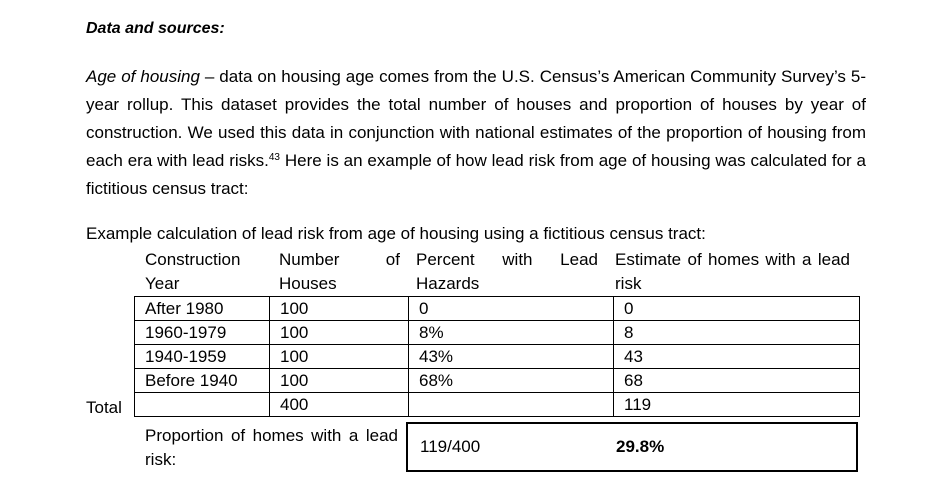 This screenshot has width=928, height=481. Describe the element at coordinates (202, 404) in the screenshot. I see `total-cell-year` at that location.